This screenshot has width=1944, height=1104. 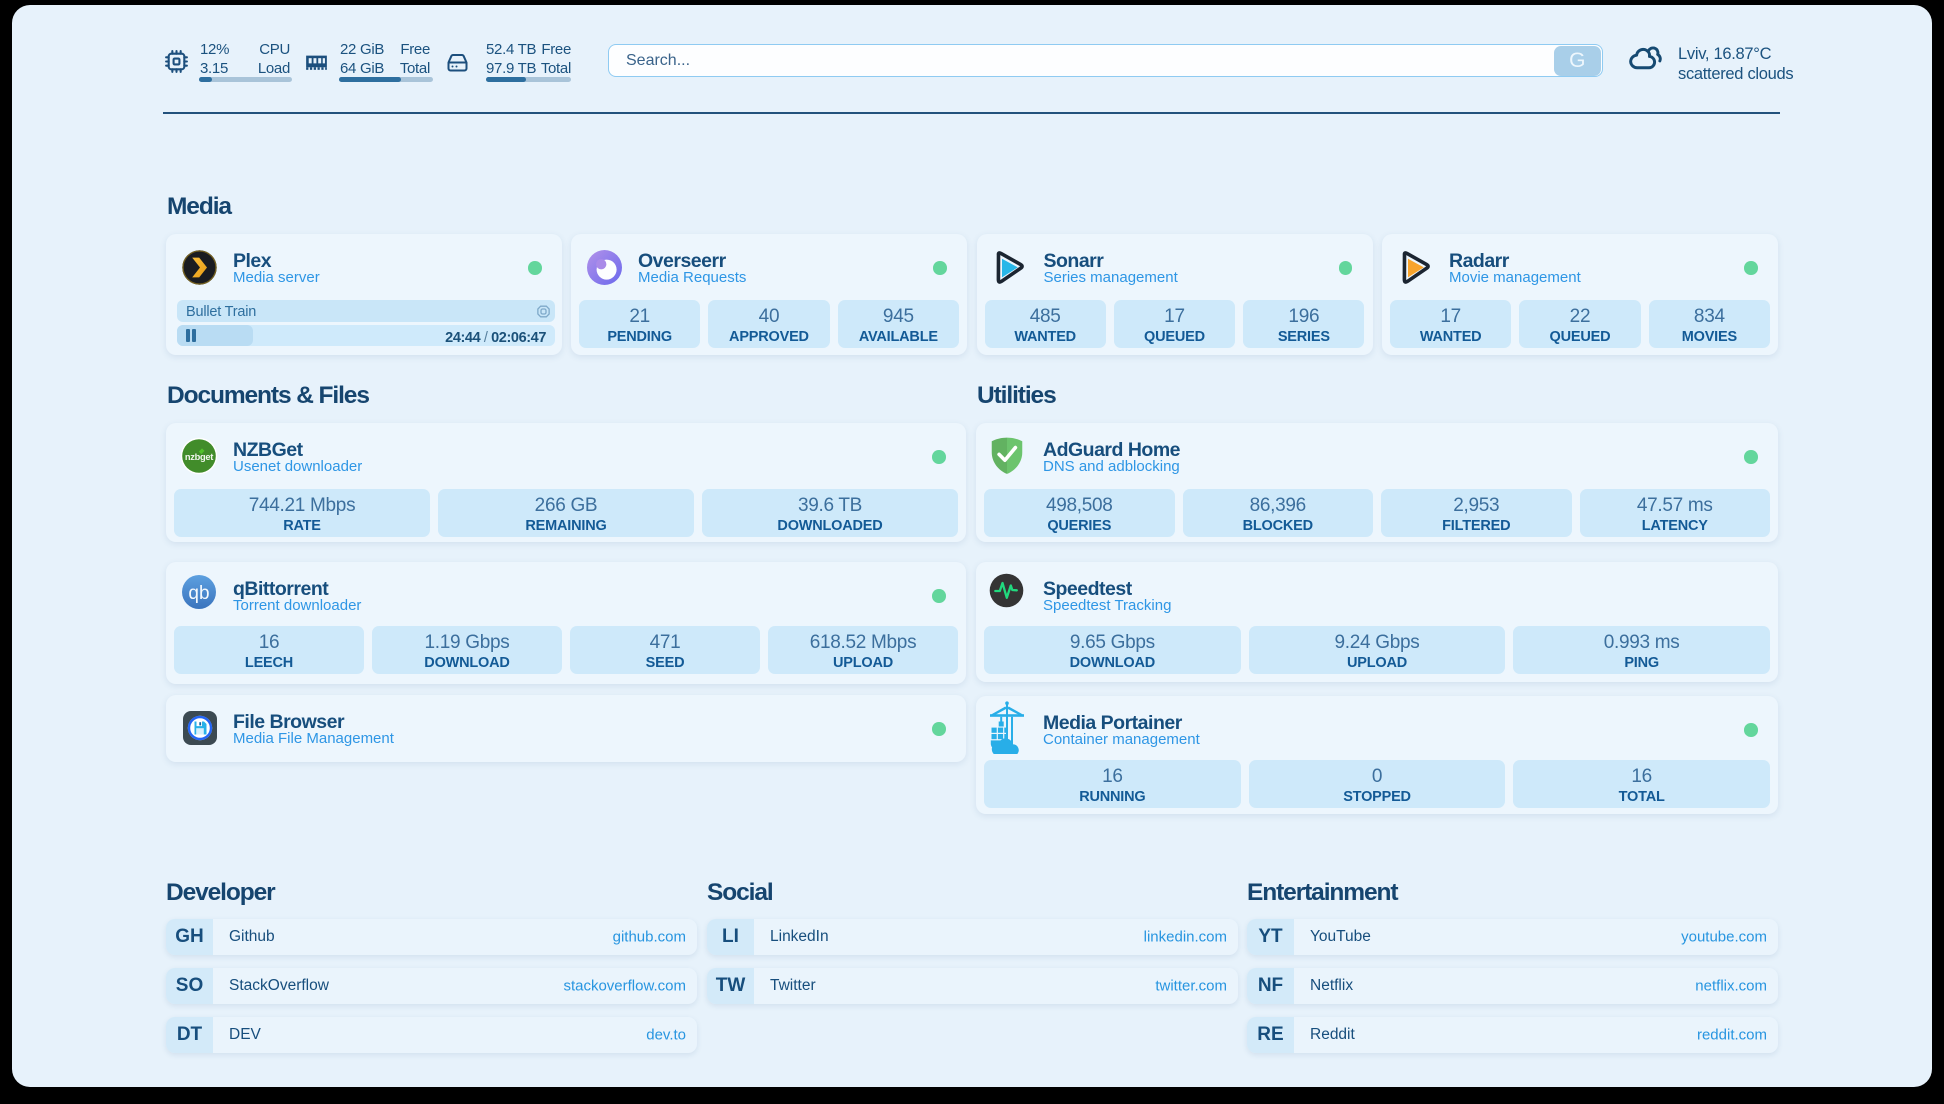 What do you see at coordinates (198, 593) in the screenshot?
I see `svg-text: qb` at bounding box center [198, 593].